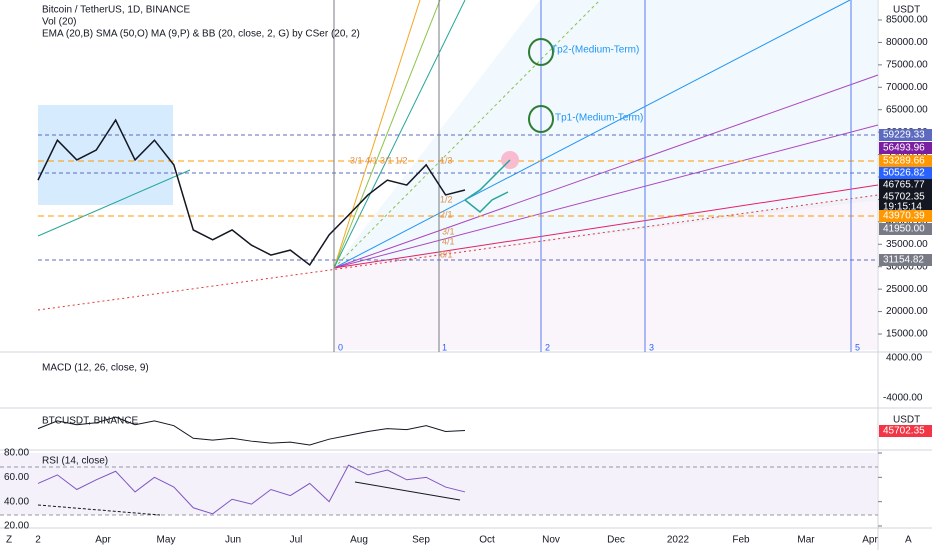  Describe the element at coordinates (906, 10) in the screenshot. I see `currency: USDT` at that location.